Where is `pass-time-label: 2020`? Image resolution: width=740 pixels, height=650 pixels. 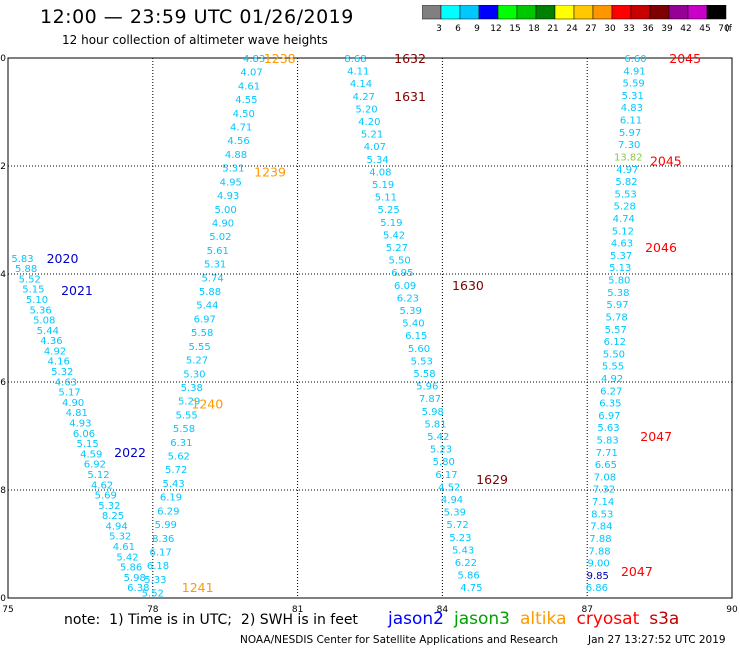 pass-time-label: 2020 is located at coordinates (63, 258).